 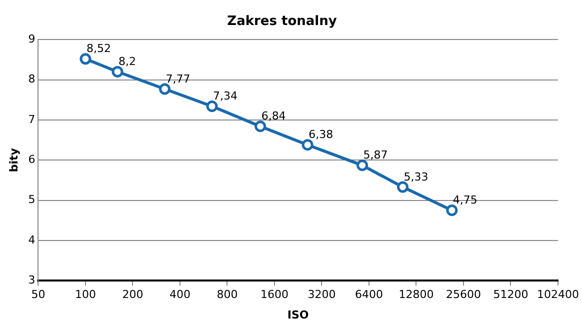 I want to click on x-tick-label: 102400, so click(x=558, y=295).